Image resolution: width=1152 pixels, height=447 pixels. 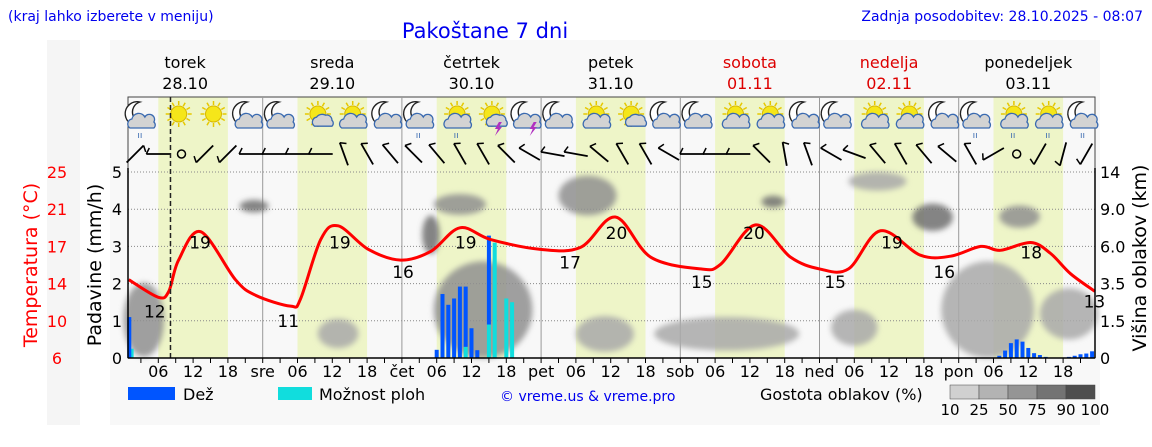 What do you see at coordinates (401, 371) in the screenshot?
I see `x-day-label: čet` at bounding box center [401, 371].